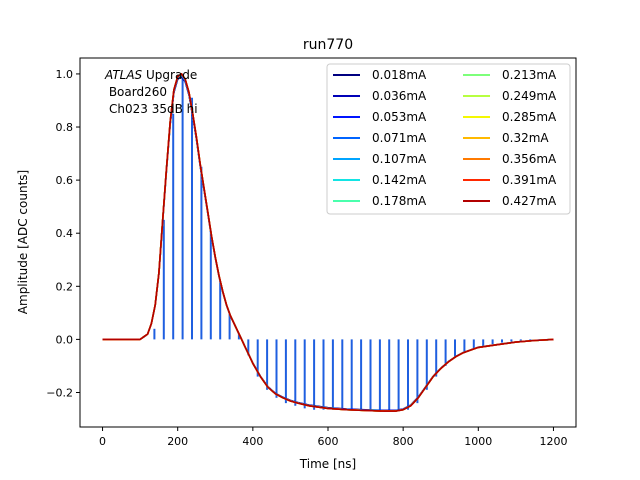 The width and height of the screenshot is (640, 480). I want to click on y-tick-label: 0.8, so click(65, 127).